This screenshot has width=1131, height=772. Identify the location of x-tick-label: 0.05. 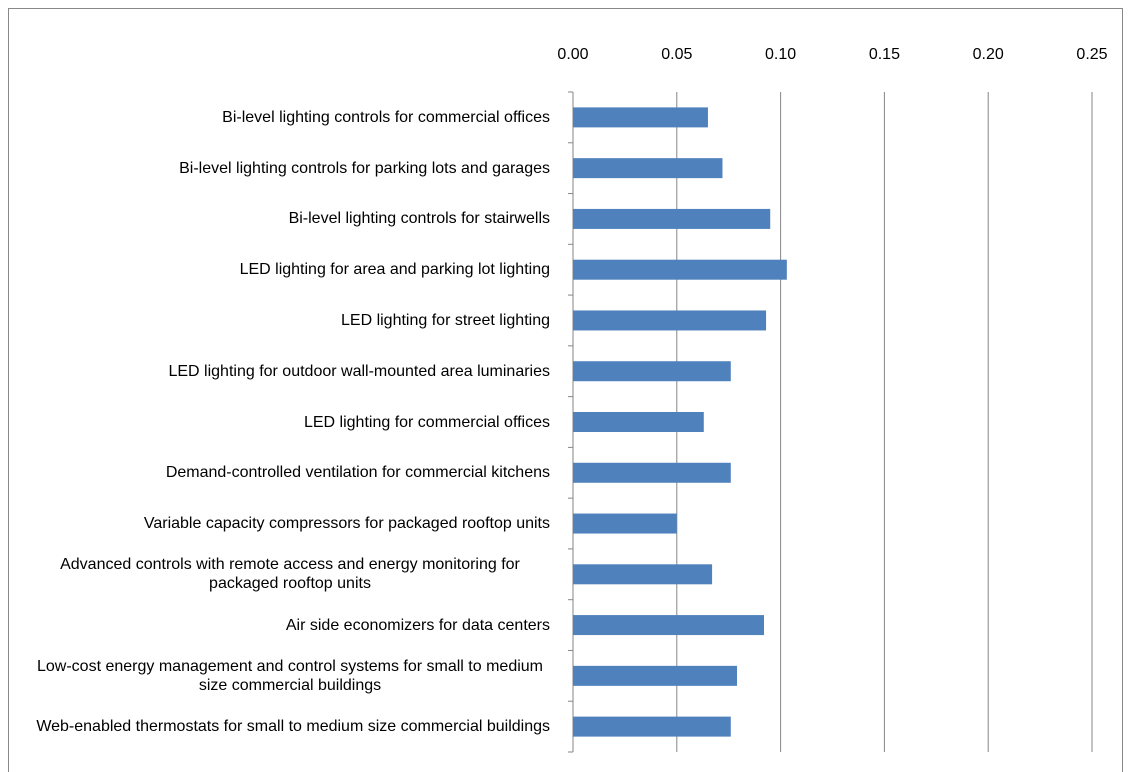
(676, 54).